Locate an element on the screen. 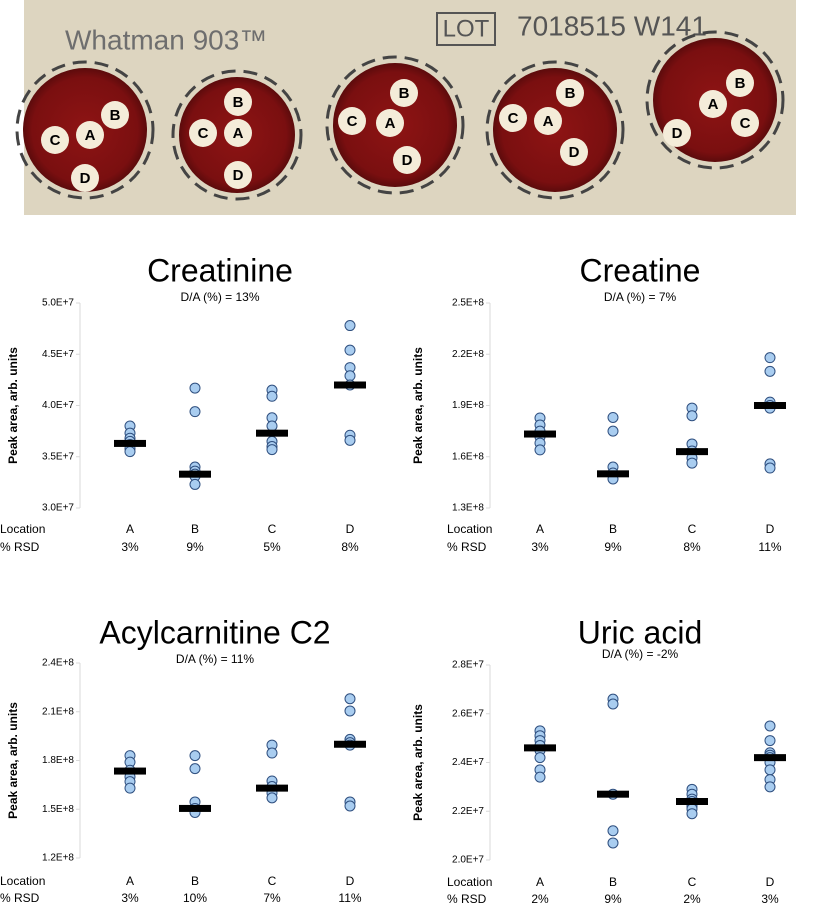  y-tick-label: 2.1E+8 is located at coordinates (58, 711).